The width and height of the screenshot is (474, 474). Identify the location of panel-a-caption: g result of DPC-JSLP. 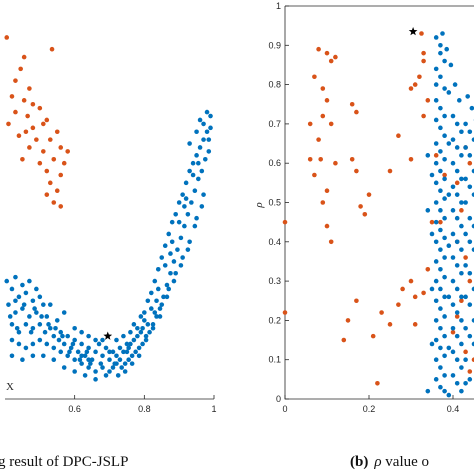
(64, 462).